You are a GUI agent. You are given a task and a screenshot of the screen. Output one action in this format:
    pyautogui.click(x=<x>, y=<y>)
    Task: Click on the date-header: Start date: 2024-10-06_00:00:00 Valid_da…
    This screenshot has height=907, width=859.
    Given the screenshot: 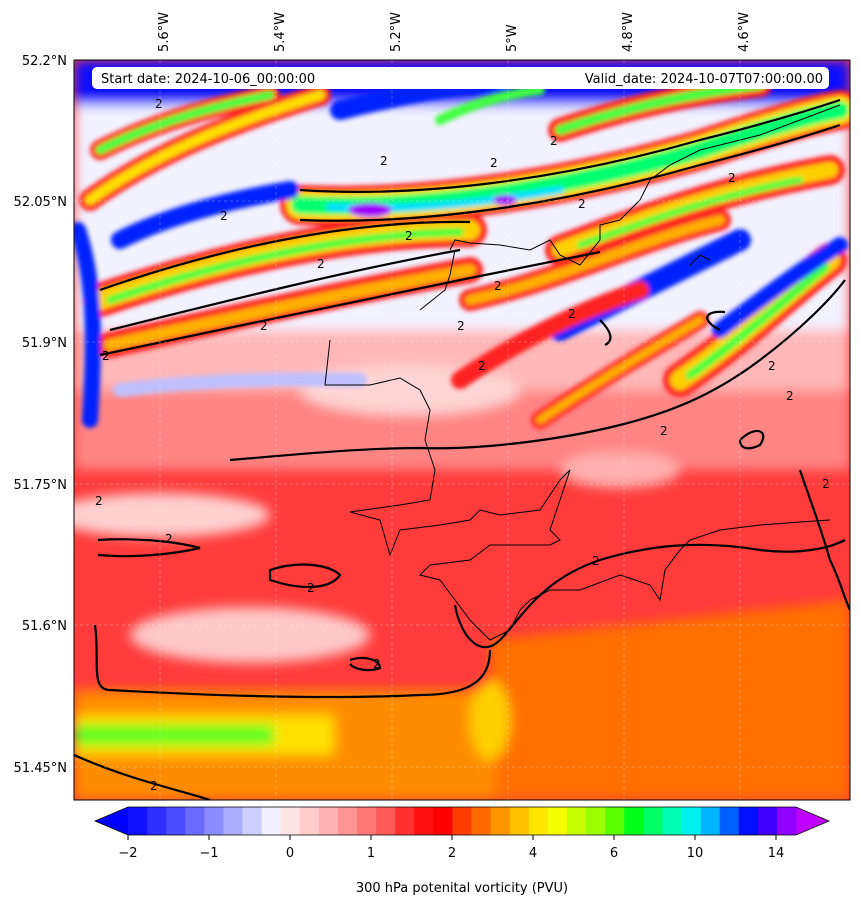 What is the action you would take?
    pyautogui.click(x=460, y=78)
    